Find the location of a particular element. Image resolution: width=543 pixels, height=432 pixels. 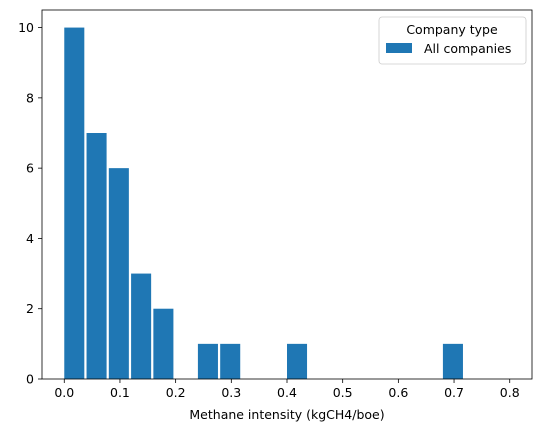

y-tick-label-4: 8 is located at coordinates (30, 97).